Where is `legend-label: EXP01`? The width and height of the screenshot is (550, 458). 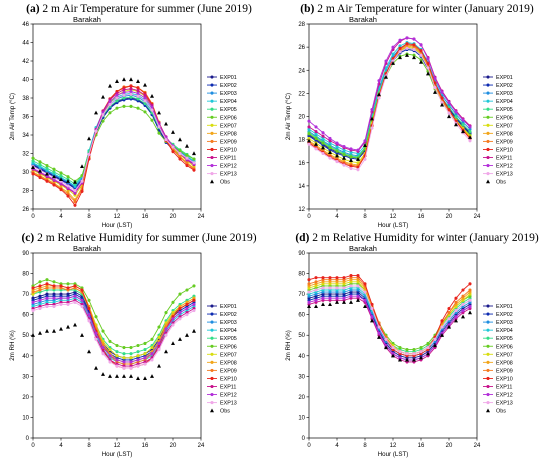
legend-label: EXP01 is located at coordinates (504, 78).